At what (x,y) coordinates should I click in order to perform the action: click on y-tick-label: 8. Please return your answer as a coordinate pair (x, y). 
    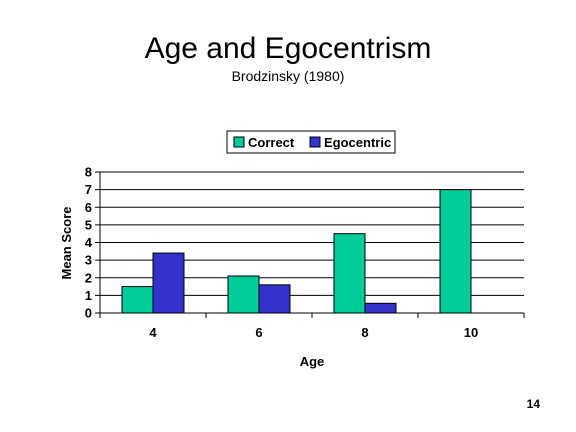
    Looking at the image, I should click on (88, 172).